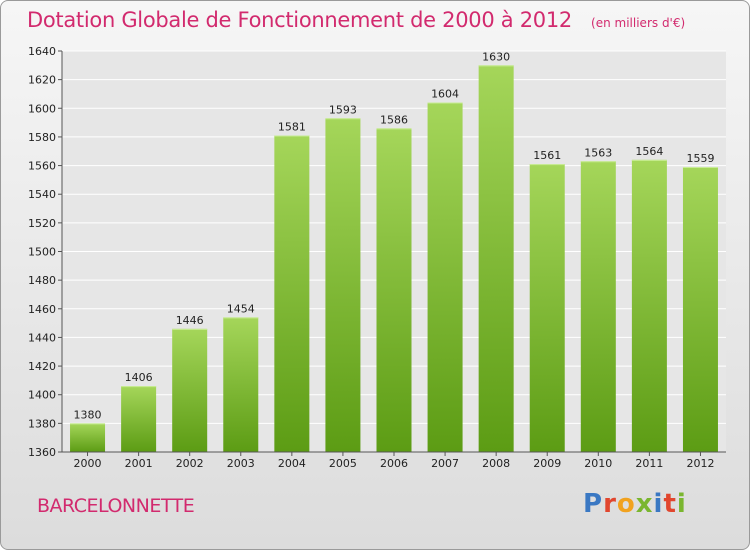 This screenshot has width=750, height=550. What do you see at coordinates (139, 463) in the screenshot?
I see `x-tick-label-2001: 2001` at bounding box center [139, 463].